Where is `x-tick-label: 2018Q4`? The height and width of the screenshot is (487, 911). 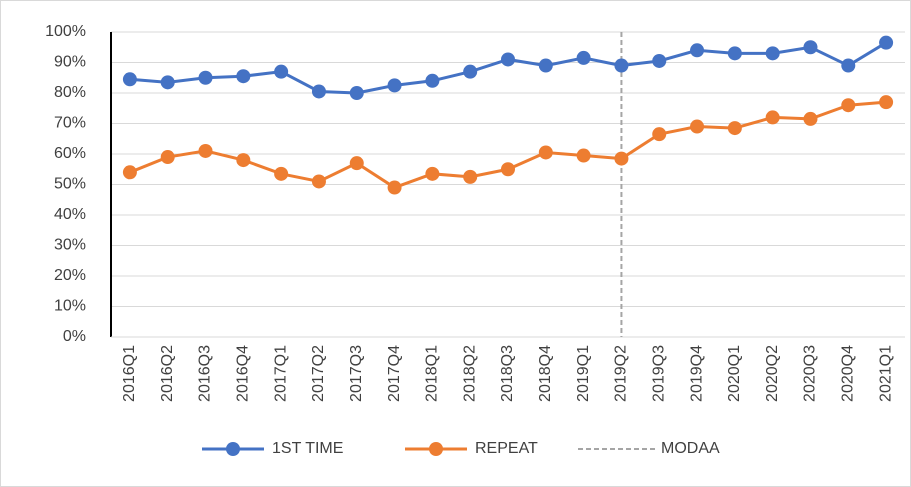
x-tick-label: 2018Q4 is located at coordinates (545, 373).